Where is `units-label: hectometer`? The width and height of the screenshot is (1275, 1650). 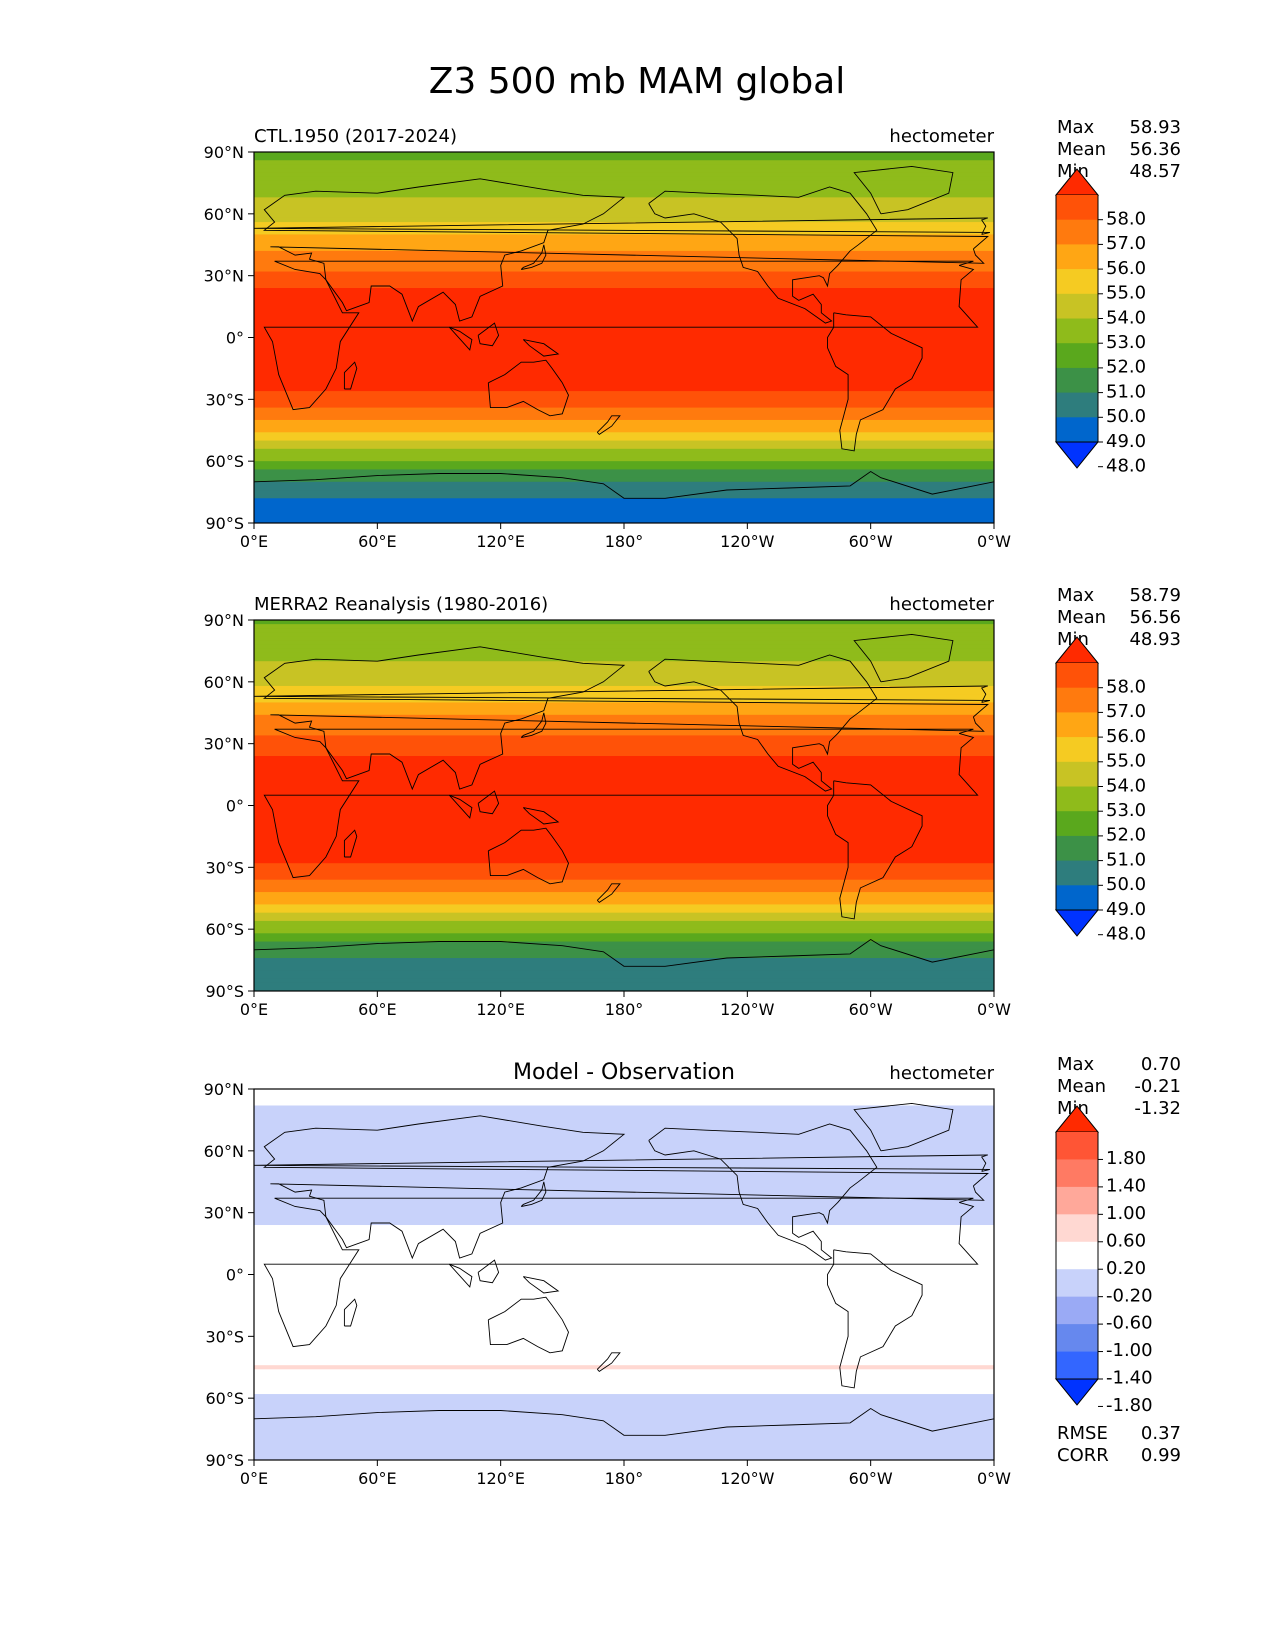 units-label: hectometer is located at coordinates (941, 604).